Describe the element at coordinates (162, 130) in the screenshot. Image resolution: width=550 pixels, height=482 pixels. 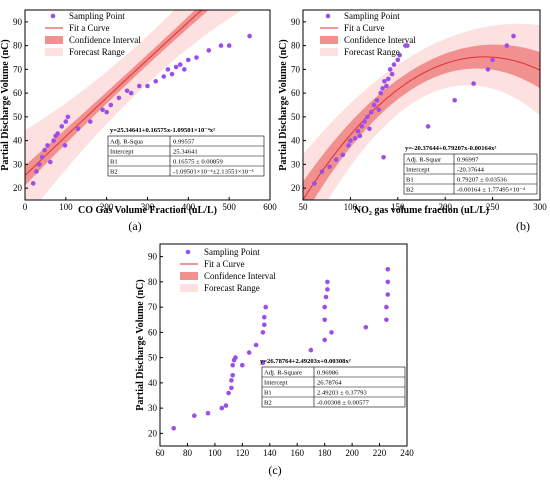
I see `fit-equation: y=25.34641+0.16575x-1.09501×10⁻⁴x²` at that location.